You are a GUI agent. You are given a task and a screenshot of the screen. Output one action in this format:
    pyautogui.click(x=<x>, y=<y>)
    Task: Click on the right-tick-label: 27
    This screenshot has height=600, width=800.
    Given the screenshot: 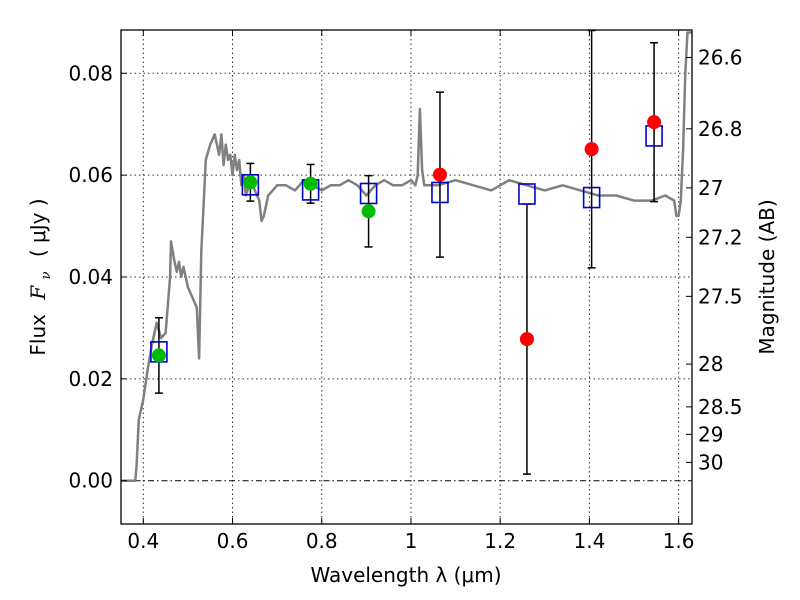 What is the action you would take?
    pyautogui.click(x=710, y=188)
    